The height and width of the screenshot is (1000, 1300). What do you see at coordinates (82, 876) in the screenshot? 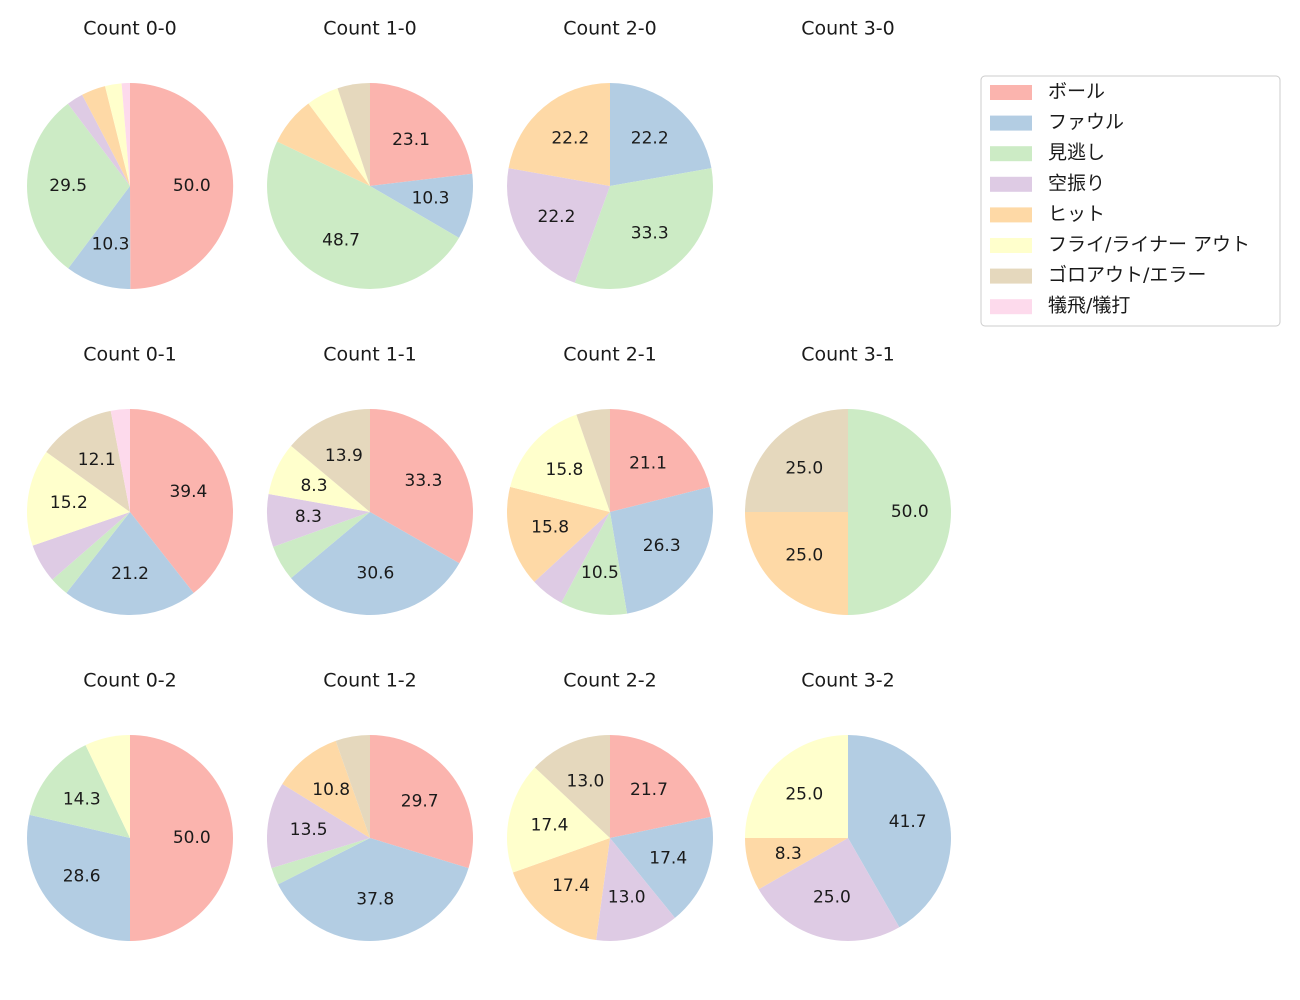
I see `slice-label: 28.6` at bounding box center [82, 876].